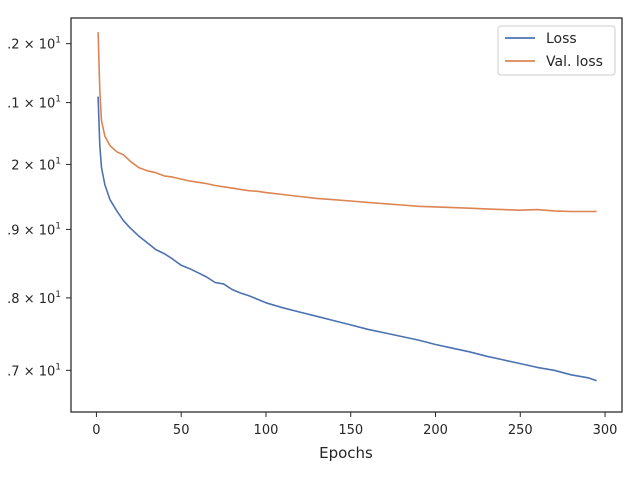  What do you see at coordinates (266, 430) in the screenshot?
I see `x-tick-label: 100` at bounding box center [266, 430].